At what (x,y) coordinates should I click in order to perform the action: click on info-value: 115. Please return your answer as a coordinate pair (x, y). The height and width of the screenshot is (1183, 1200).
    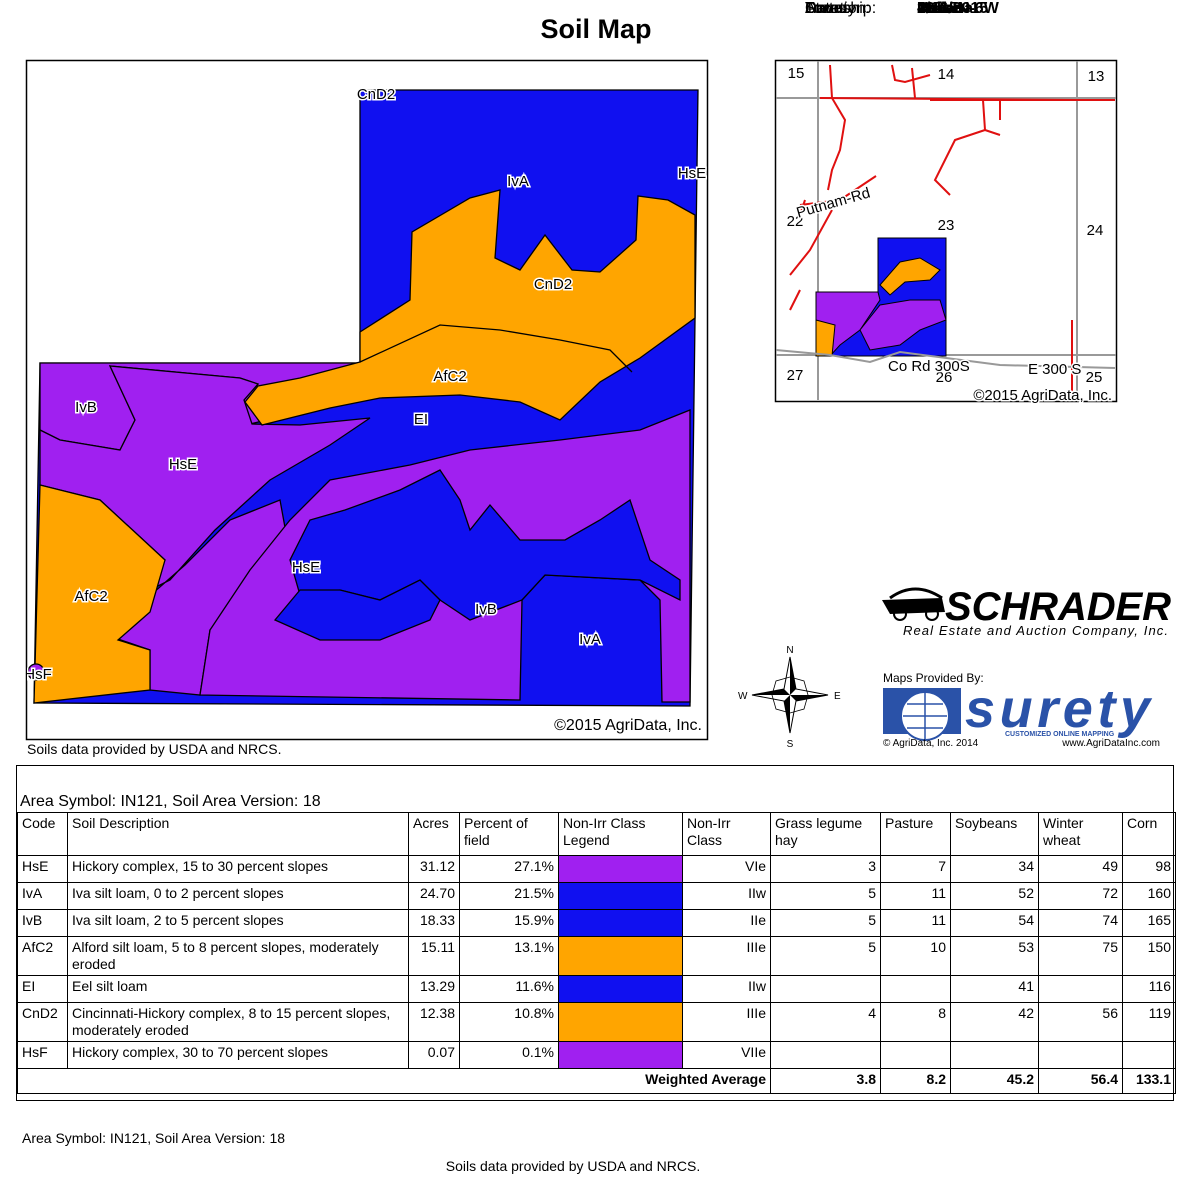
    Looking at the image, I should click on (930, 8).